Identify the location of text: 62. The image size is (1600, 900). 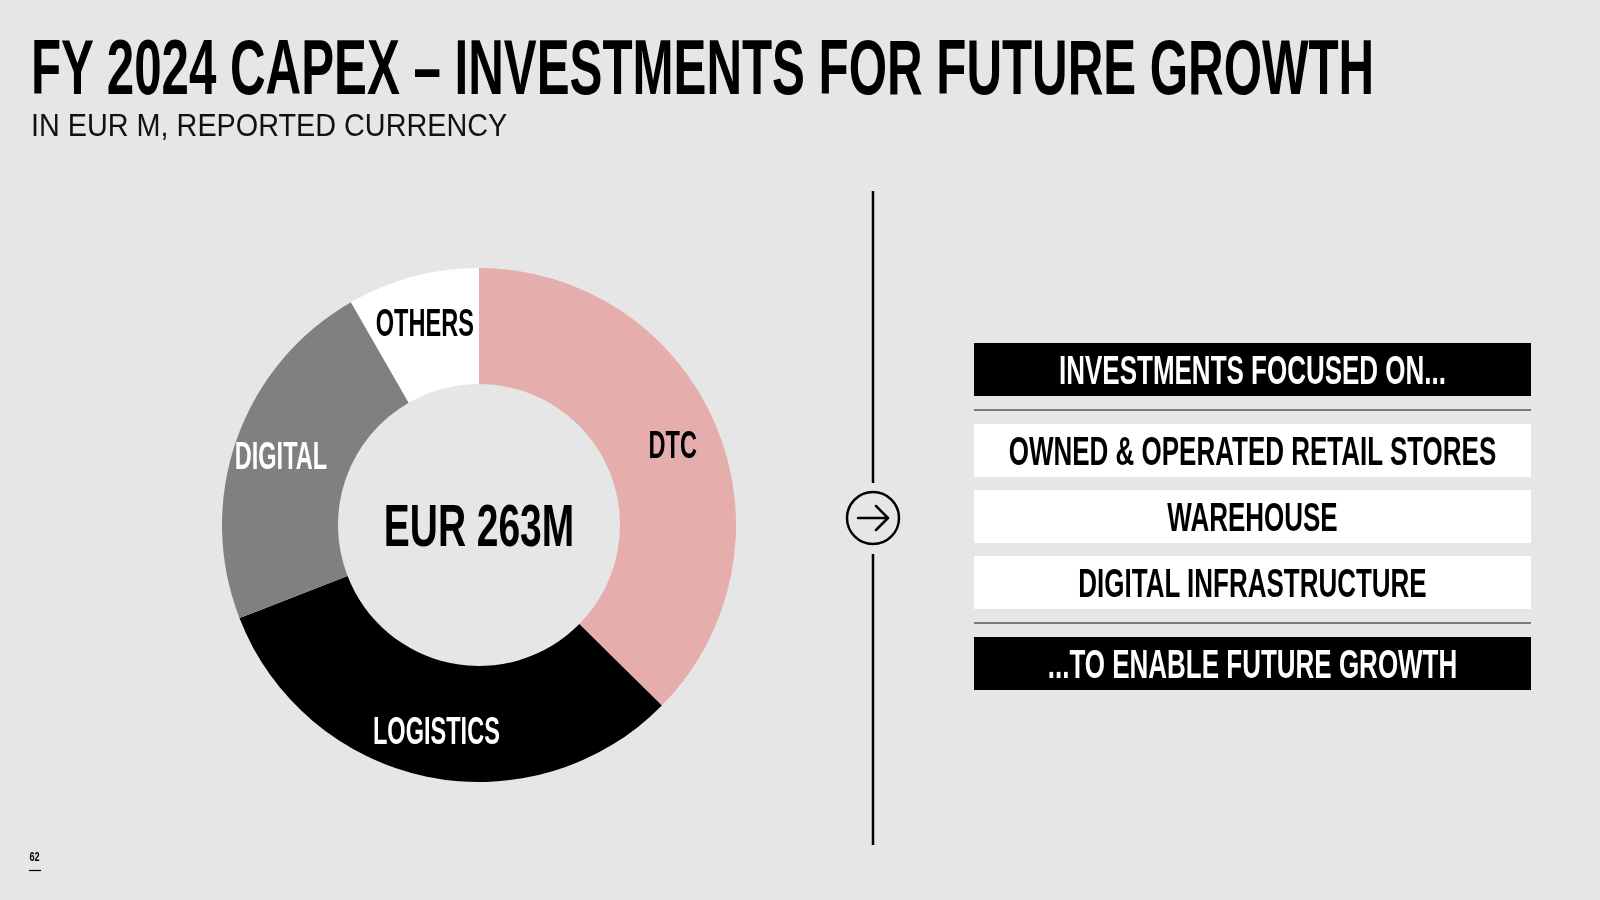
(34, 856).